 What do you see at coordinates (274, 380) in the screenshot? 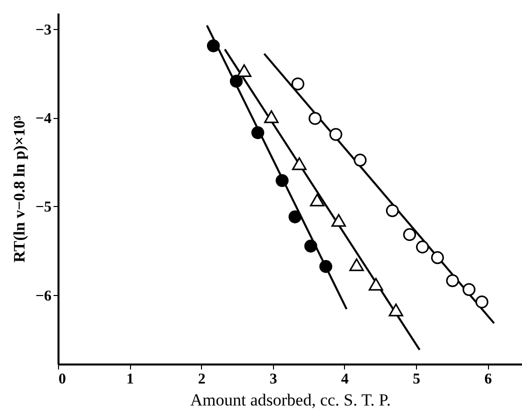
I see `x-tick-label: 3` at bounding box center [274, 380].